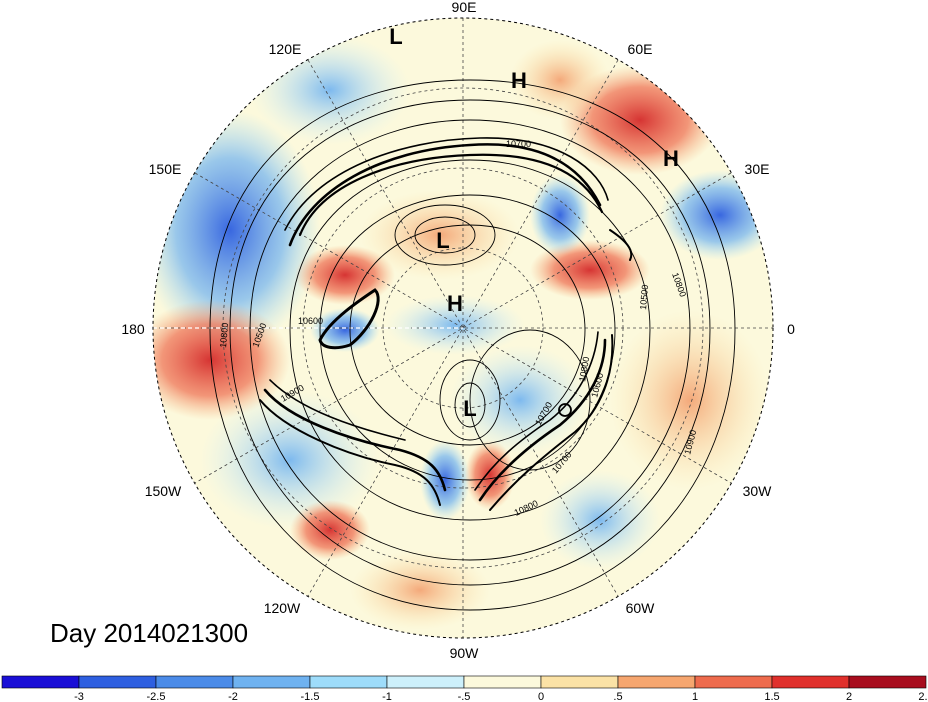  Describe the element at coordinates (771, 696) in the screenshot. I see `colorbar-tick-label: 1.5` at that location.